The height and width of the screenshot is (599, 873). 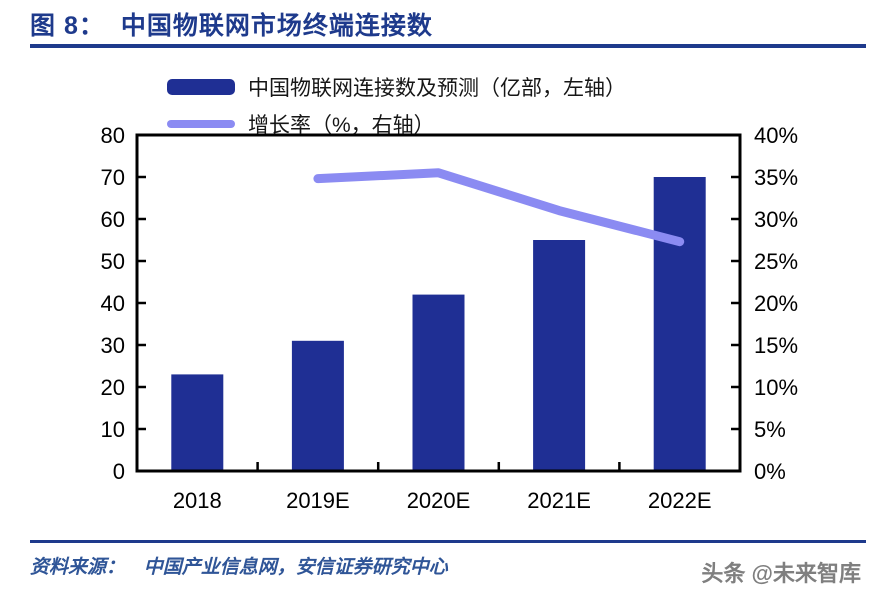 I want to click on left-axis-label: 40, so click(x=113, y=303).